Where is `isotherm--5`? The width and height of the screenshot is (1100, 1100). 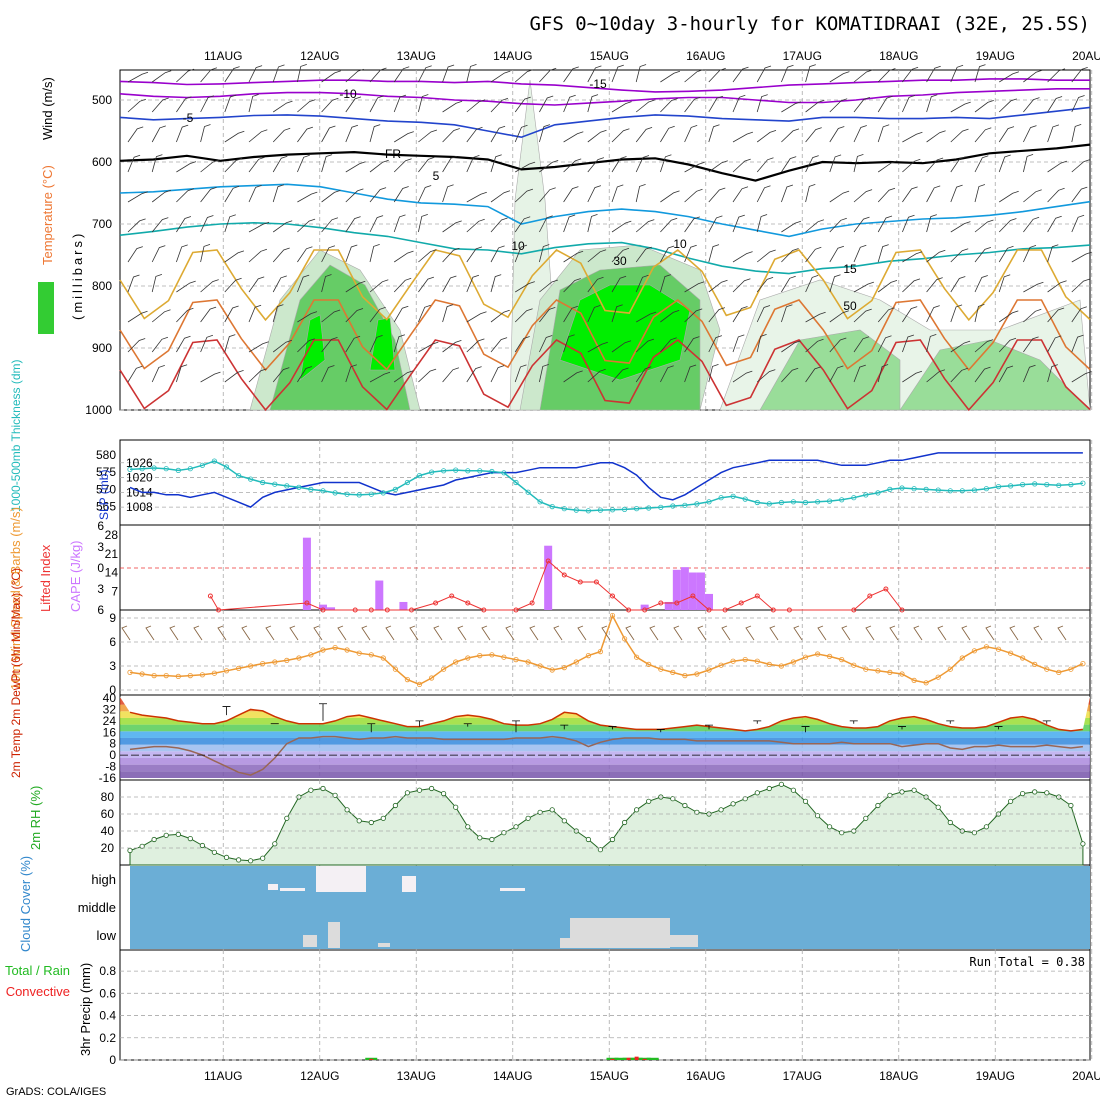
isotherm--5 is located at coordinates (605, 122).